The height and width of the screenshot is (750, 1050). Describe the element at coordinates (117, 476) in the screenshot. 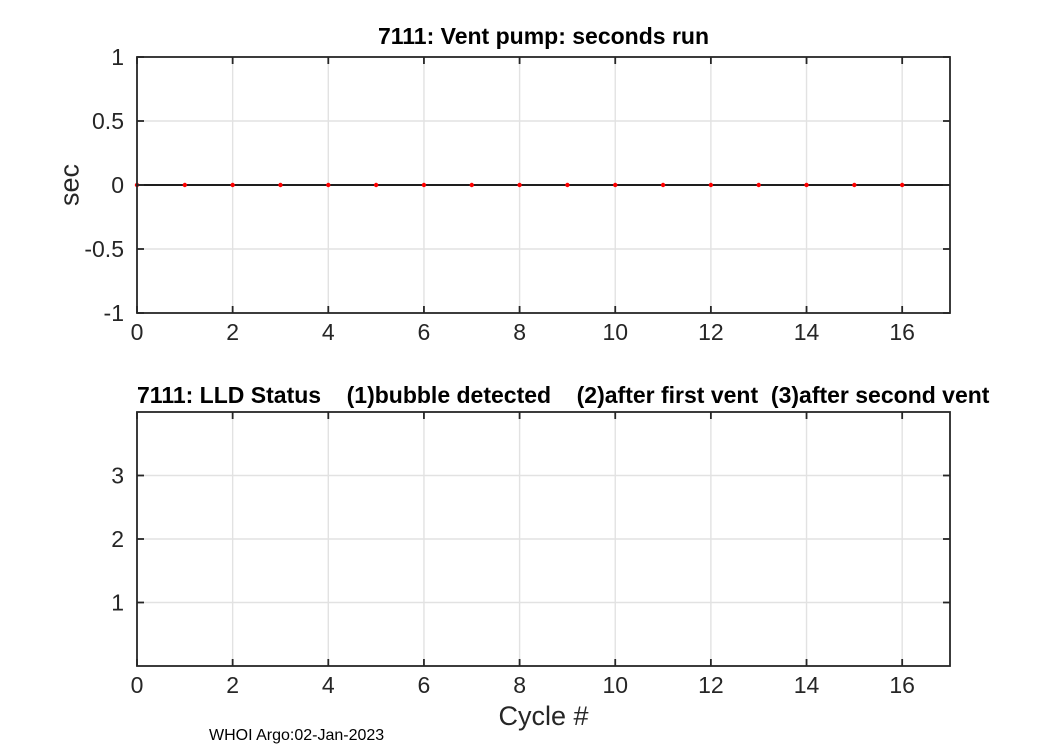

I see `y-tick-label: 3` at that location.